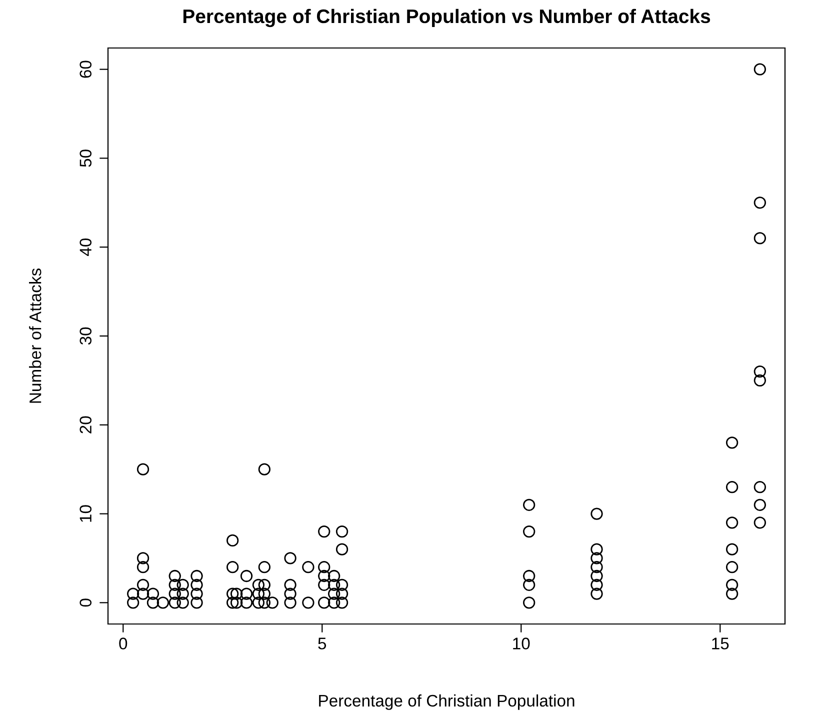 The height and width of the screenshot is (728, 818). Describe the element at coordinates (86, 513) in the screenshot. I see `y-tick-label: 10` at that location.